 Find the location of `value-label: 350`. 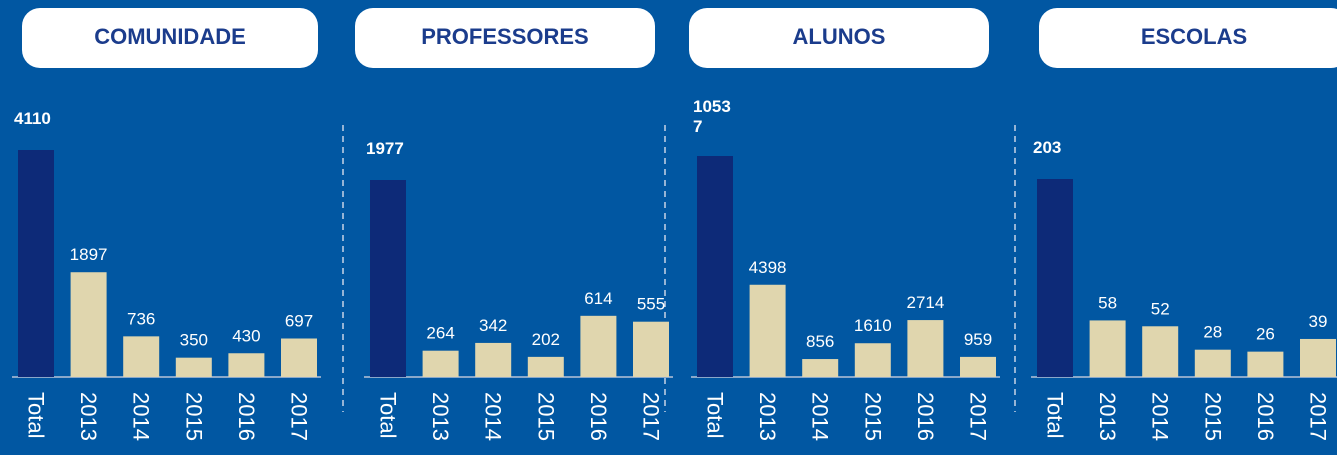

value-label: 350 is located at coordinates (194, 340).